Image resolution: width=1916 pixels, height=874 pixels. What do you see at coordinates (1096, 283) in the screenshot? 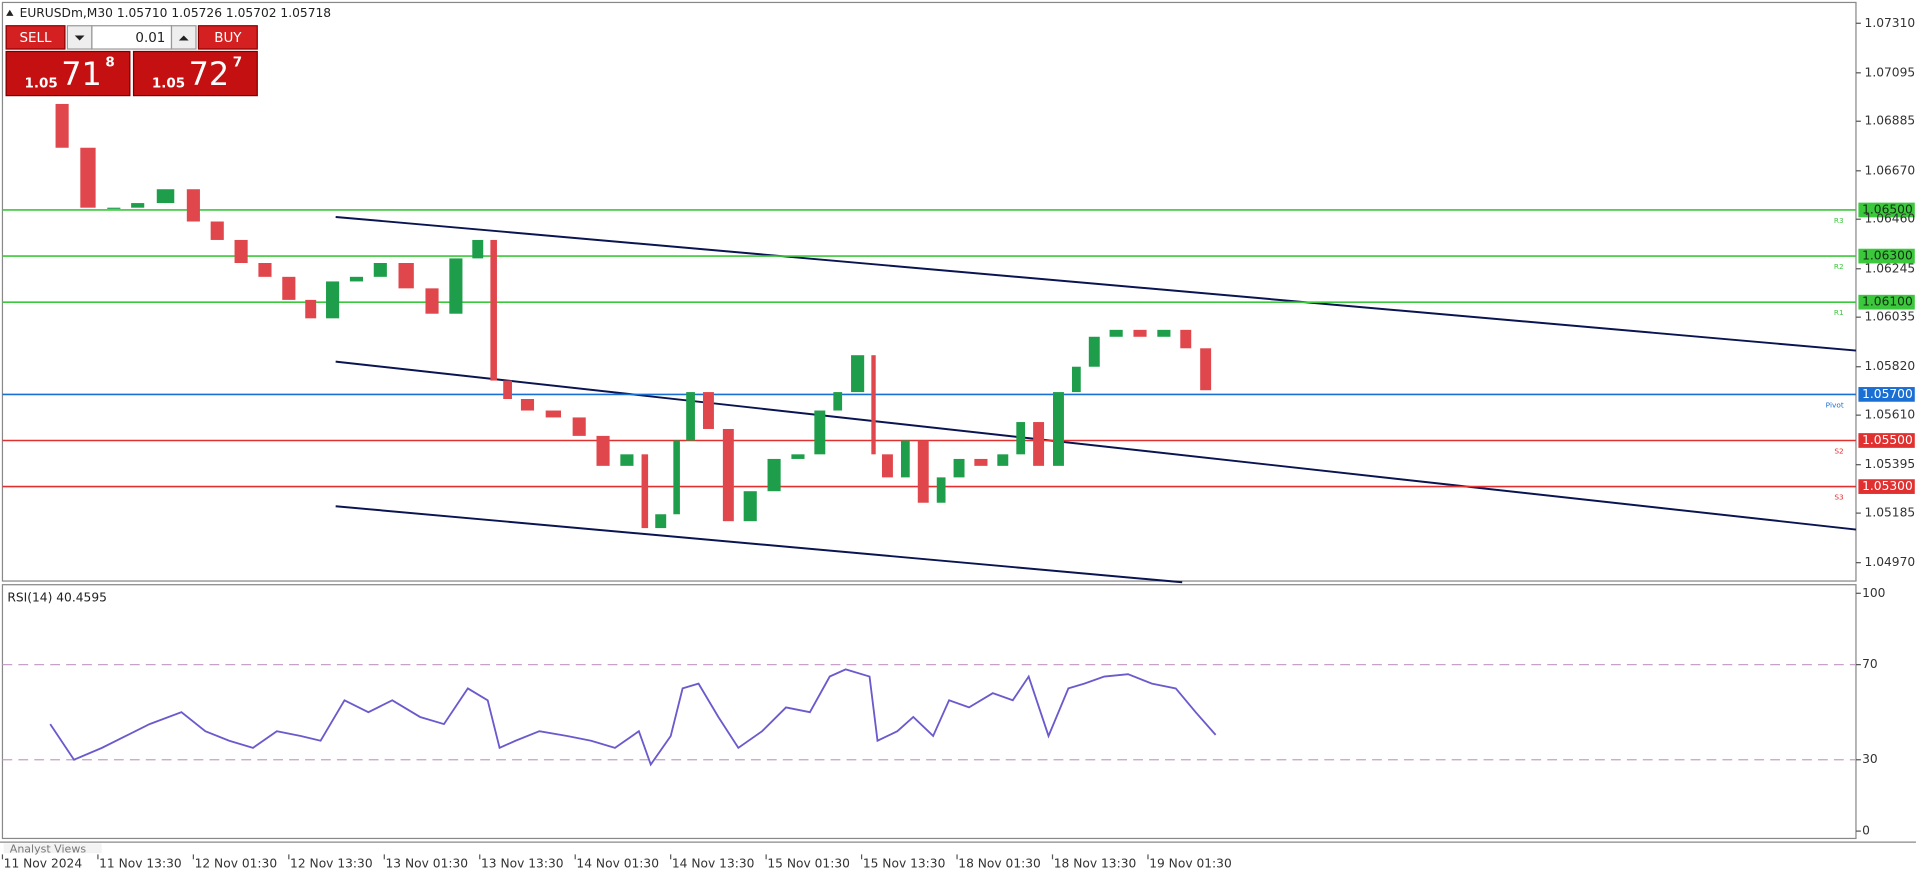
I see `trend-line` at bounding box center [1096, 283].